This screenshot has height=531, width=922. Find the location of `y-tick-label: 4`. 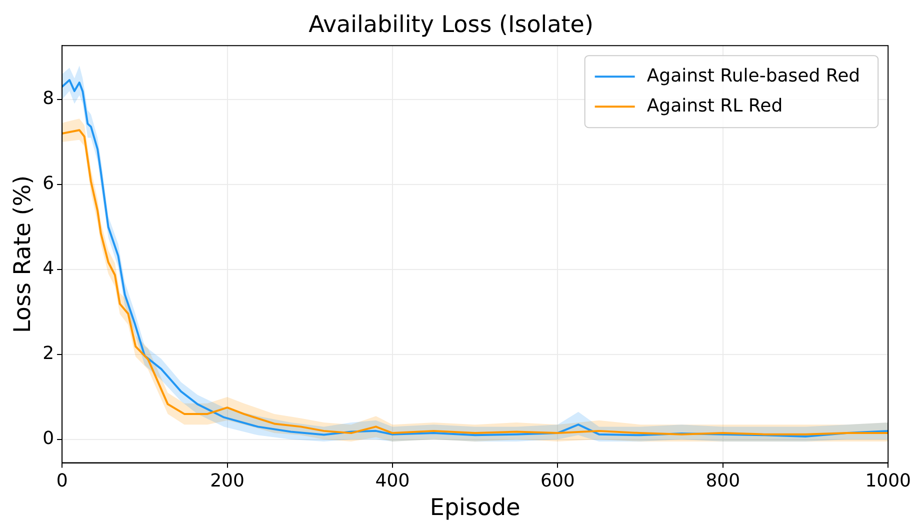

y-tick-label: 4 is located at coordinates (48, 269).